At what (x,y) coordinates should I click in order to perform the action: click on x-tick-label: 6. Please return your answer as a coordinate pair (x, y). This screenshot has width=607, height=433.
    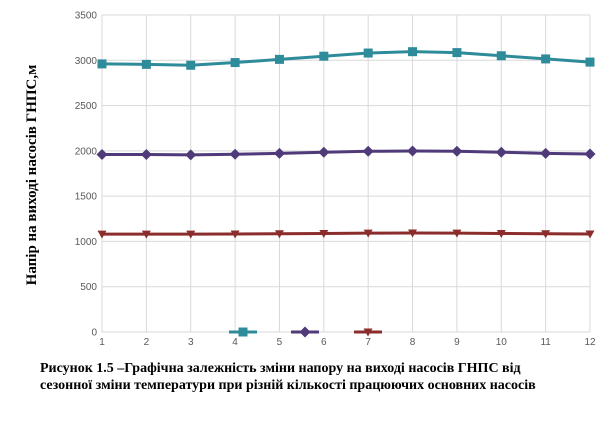
    Looking at the image, I should click on (324, 342).